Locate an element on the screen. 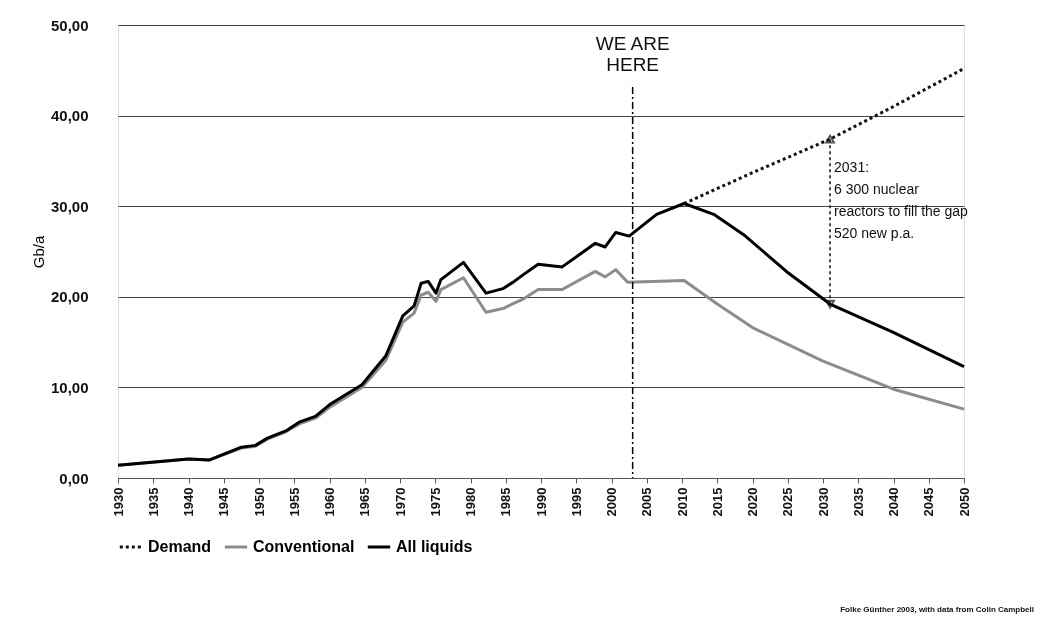  y-tick-label: 20,00 is located at coordinates (69, 297).